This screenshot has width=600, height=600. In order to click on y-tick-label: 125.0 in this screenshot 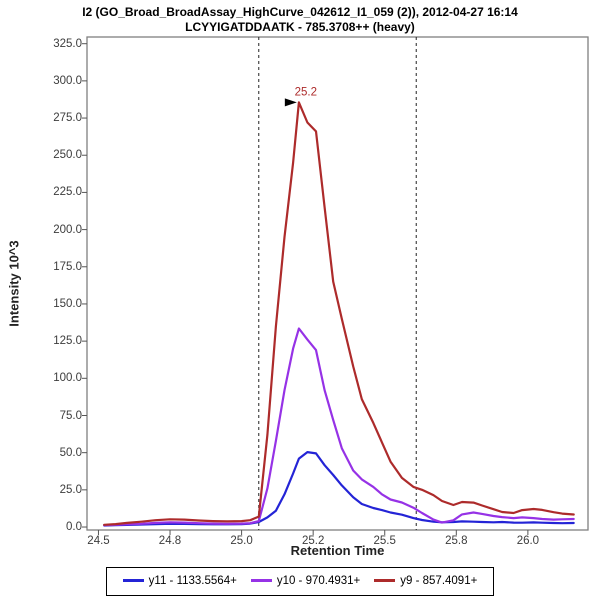, I will do `click(67, 341)`.